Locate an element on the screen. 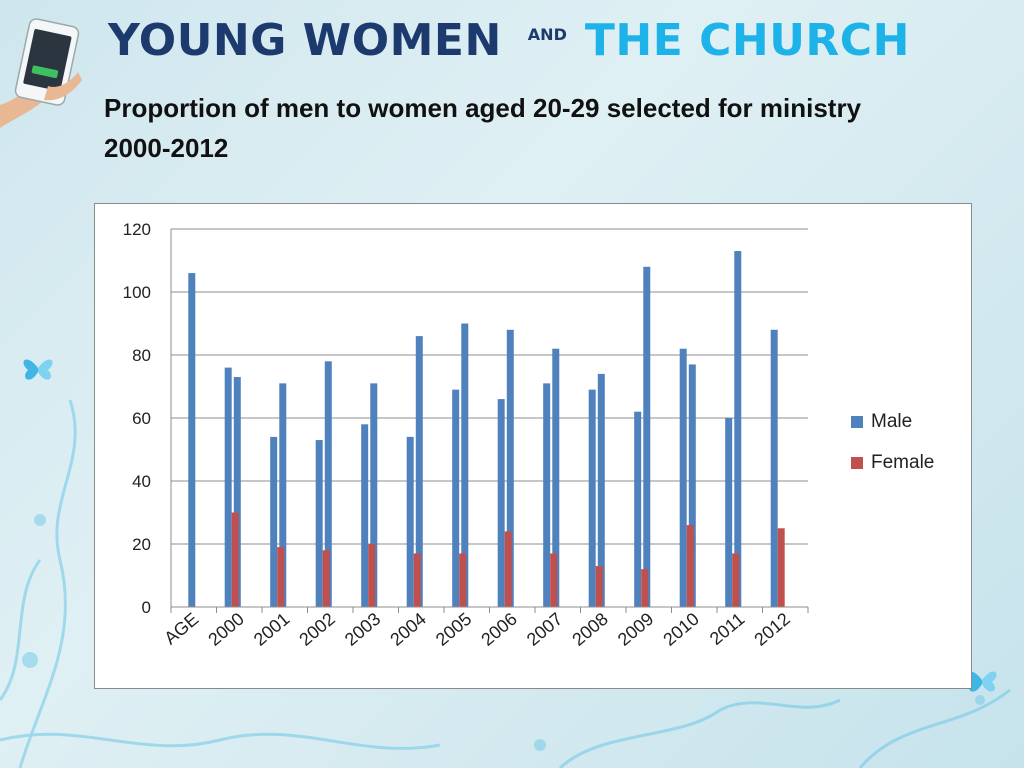 Image resolution: width=1024 pixels, height=768 pixels. legend-item-male: Male is located at coordinates (892, 421).